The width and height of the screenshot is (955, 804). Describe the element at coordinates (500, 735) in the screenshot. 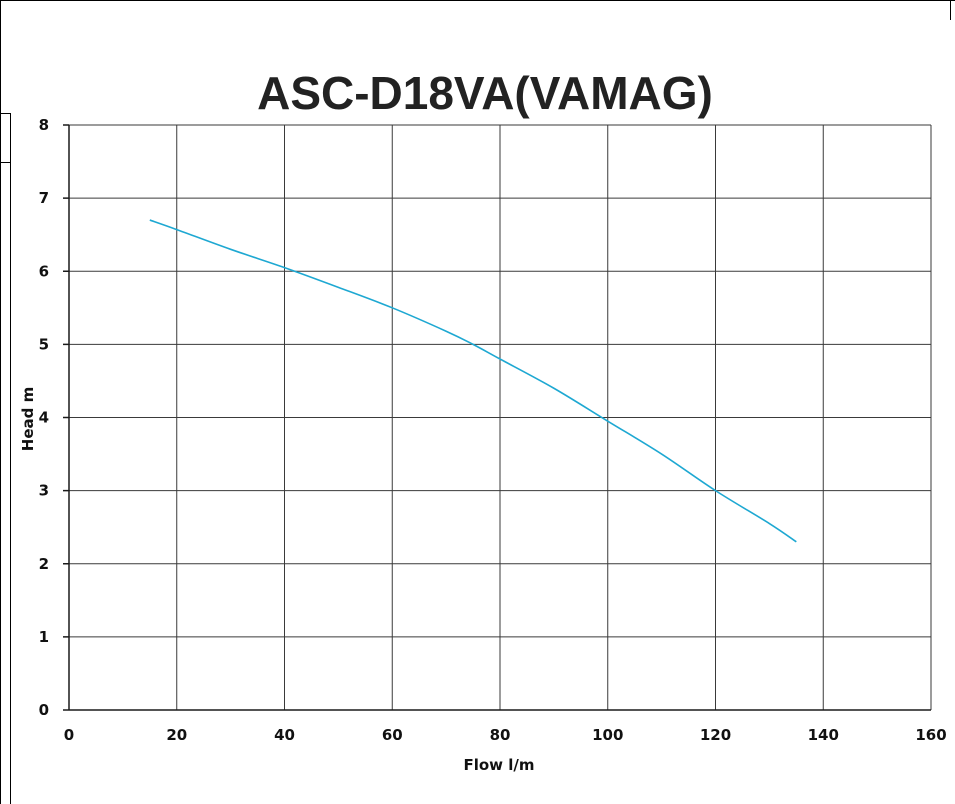

I see `x-tick-label: 80` at that location.